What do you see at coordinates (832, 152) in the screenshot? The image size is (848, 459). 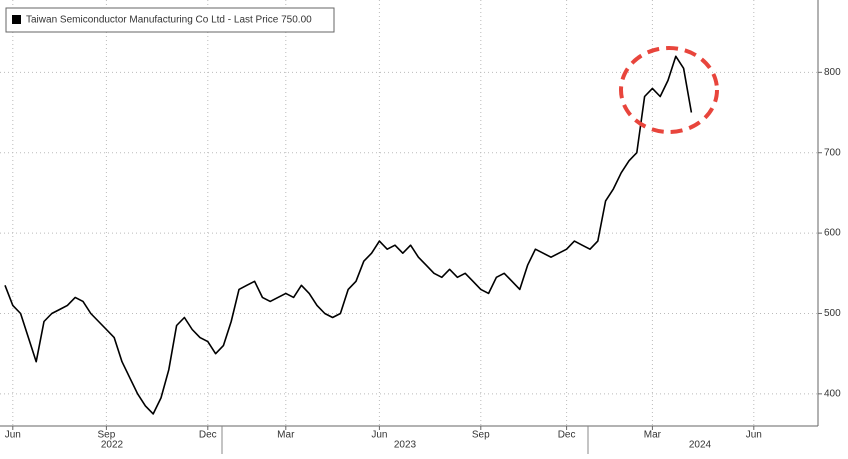 I see `y-tick-label: 700` at bounding box center [832, 152].